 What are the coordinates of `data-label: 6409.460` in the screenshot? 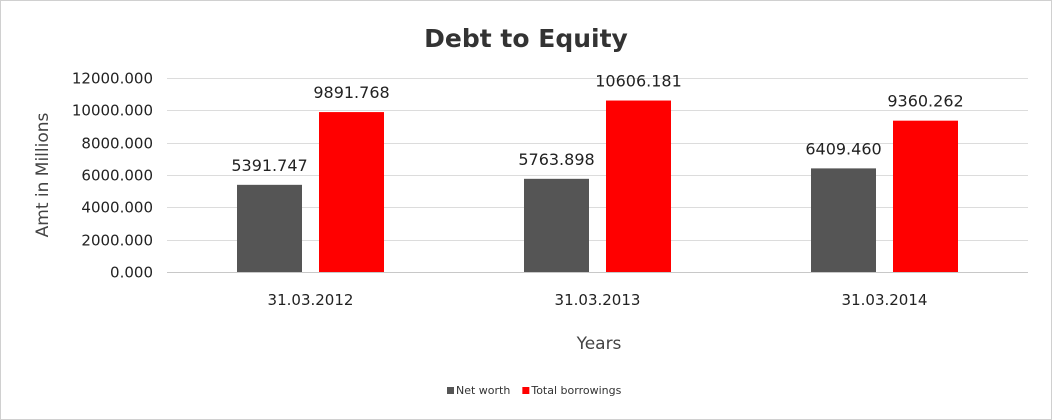 It's located at (843, 148).